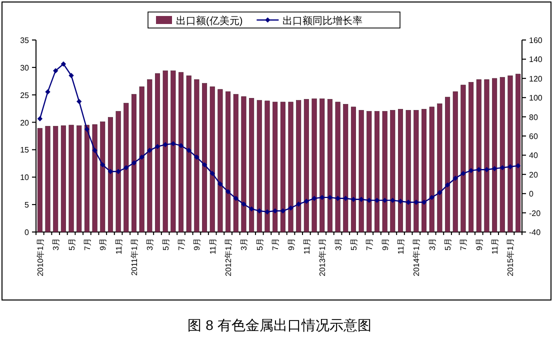 This screenshot has height=347, width=559. I want to click on y2-tick-label: 80, so click(533, 117).